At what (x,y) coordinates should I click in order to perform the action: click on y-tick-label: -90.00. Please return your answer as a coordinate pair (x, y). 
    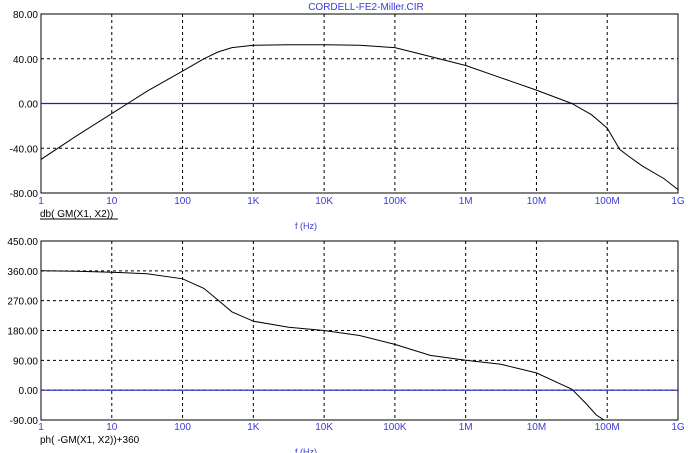
    Looking at the image, I should click on (24, 421).